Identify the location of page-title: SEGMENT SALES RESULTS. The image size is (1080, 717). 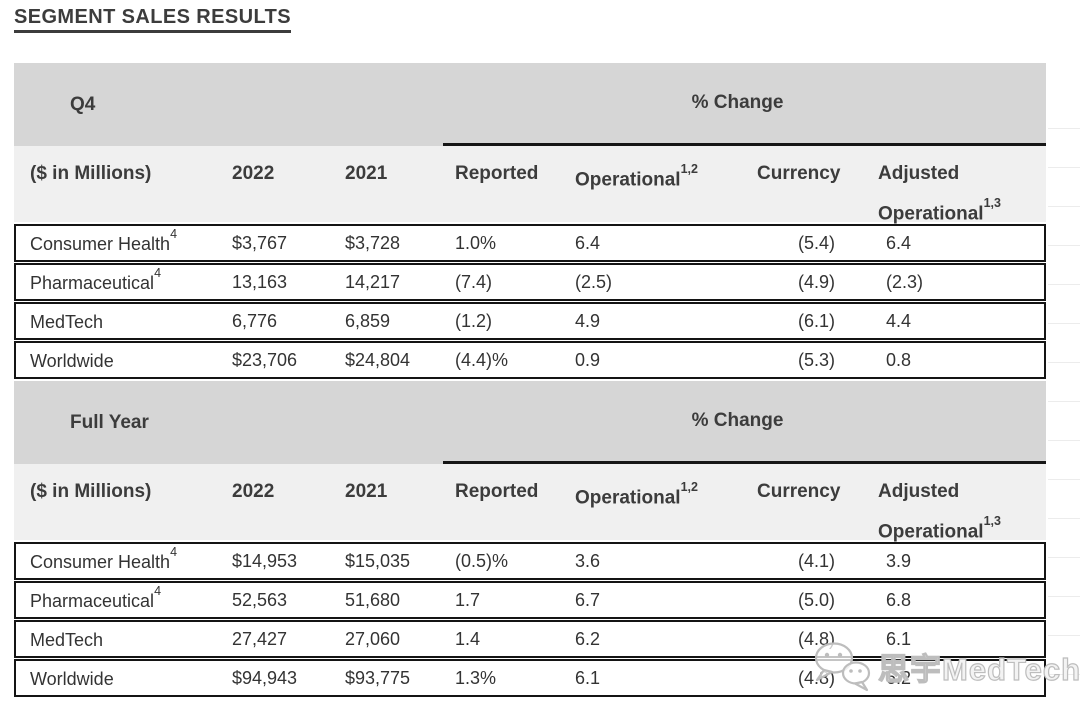
(152, 19).